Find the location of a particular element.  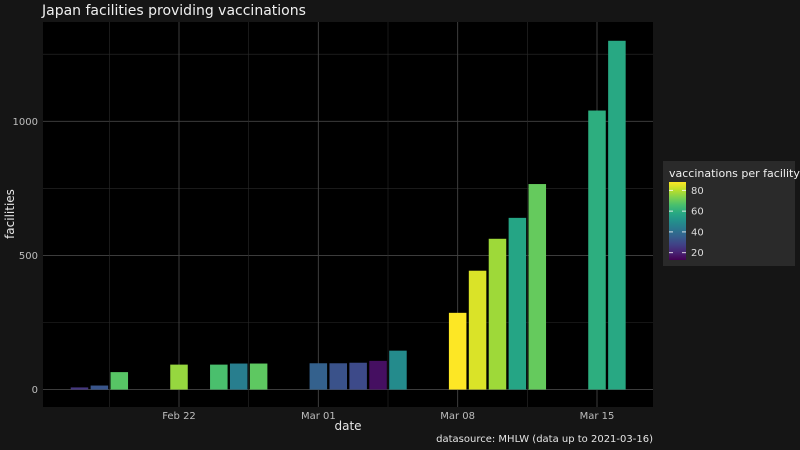

y-tick-label: 500 is located at coordinates (28, 256).